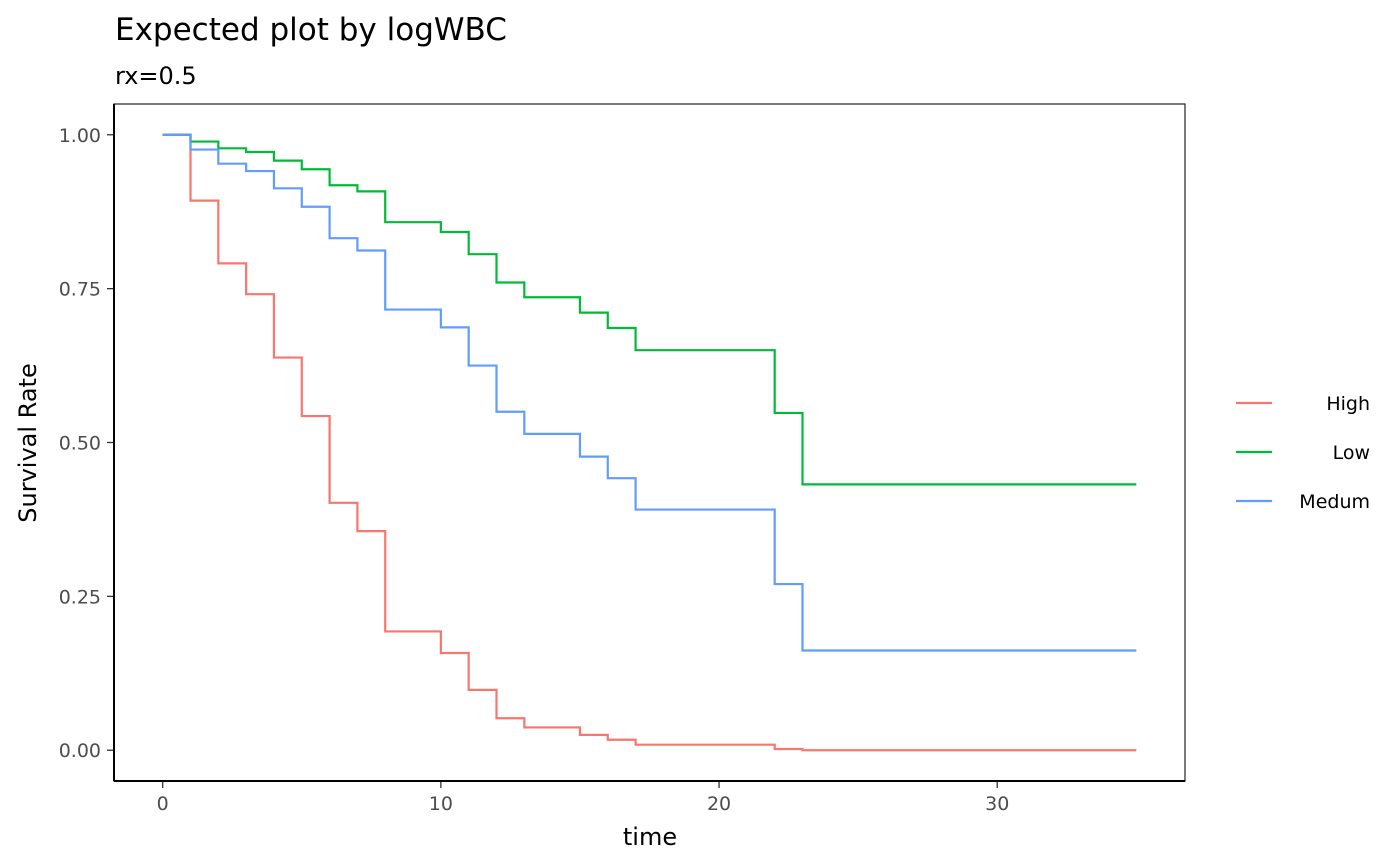 Image resolution: width=1400 pixels, height=866 pixels. Describe the element at coordinates (28, 442) in the screenshot. I see `y-axis-title: Survival Rate` at that location.